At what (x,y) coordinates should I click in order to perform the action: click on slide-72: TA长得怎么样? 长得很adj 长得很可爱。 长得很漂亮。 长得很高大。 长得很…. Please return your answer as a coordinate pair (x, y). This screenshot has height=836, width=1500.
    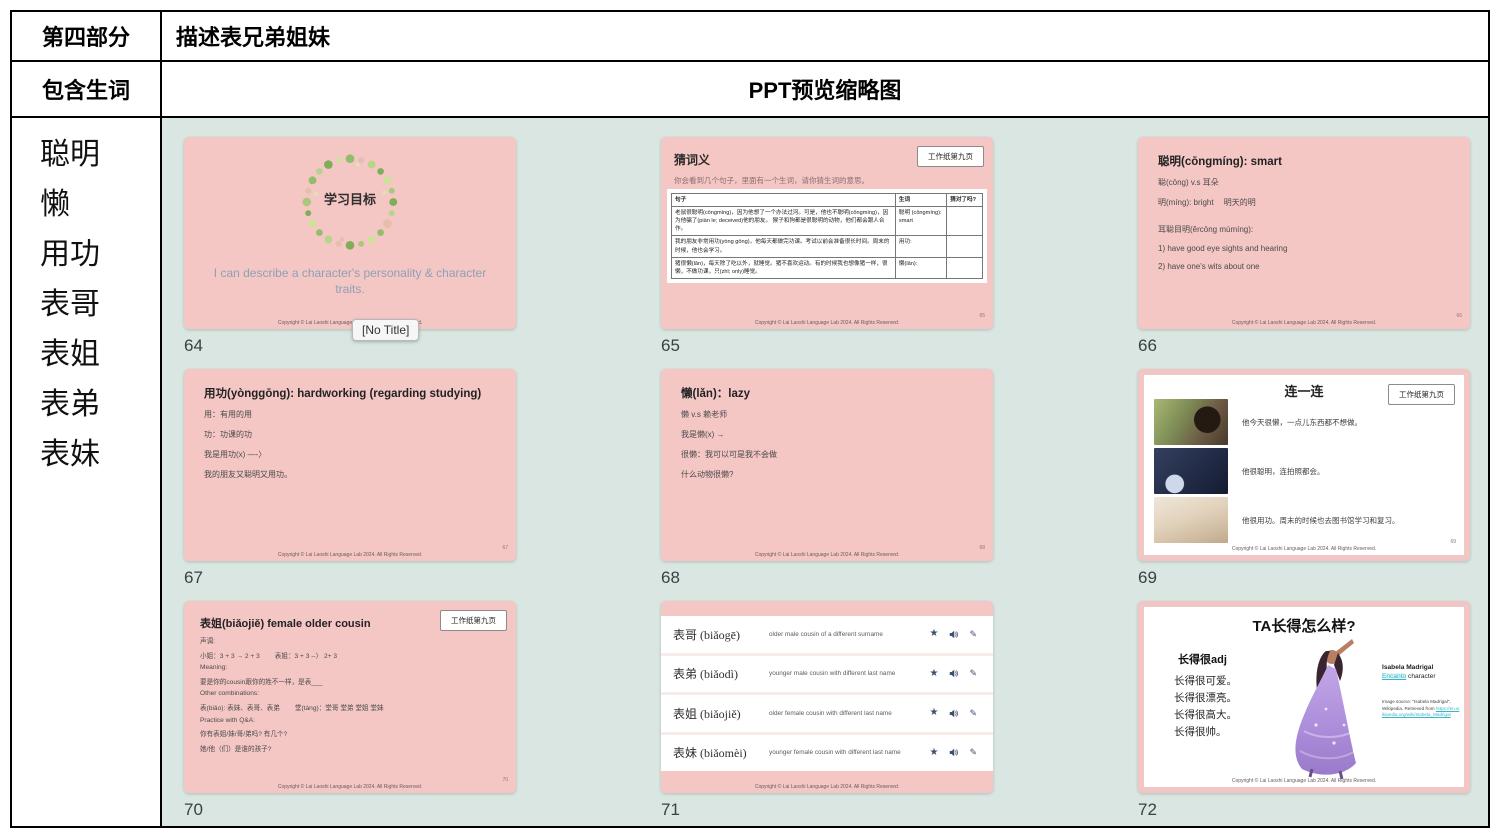
    Looking at the image, I should click on (1304, 697).